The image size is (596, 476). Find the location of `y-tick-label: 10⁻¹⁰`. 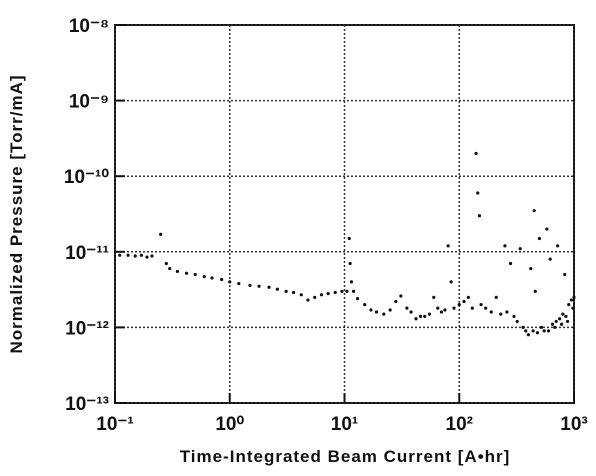

y-tick-label: 10⁻¹⁰ is located at coordinates (86, 177).